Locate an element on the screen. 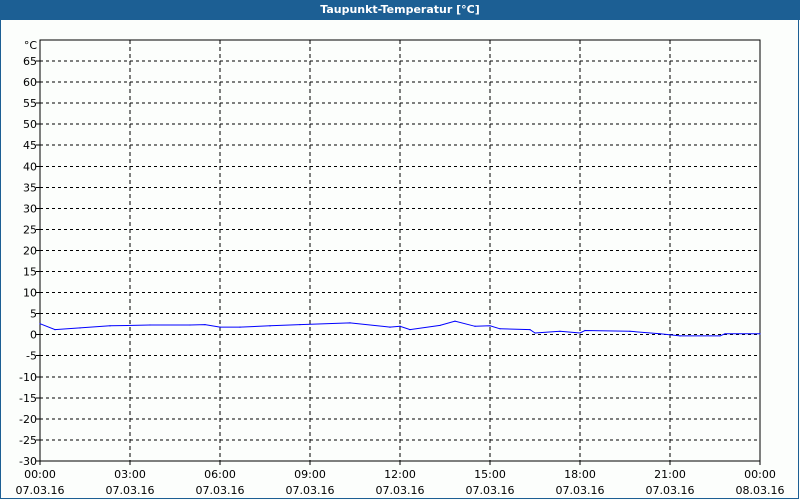 The image size is (800, 500). x-tick-time: 03:00 is located at coordinates (130, 474).